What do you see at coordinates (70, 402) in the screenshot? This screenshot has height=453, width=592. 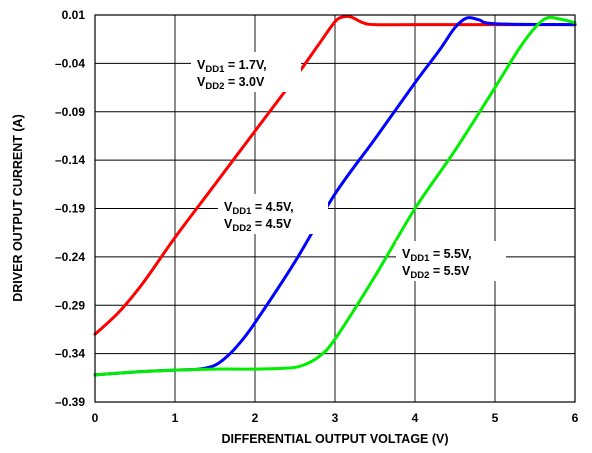 I see `y-tick-label-8: –0.39` at bounding box center [70, 402].